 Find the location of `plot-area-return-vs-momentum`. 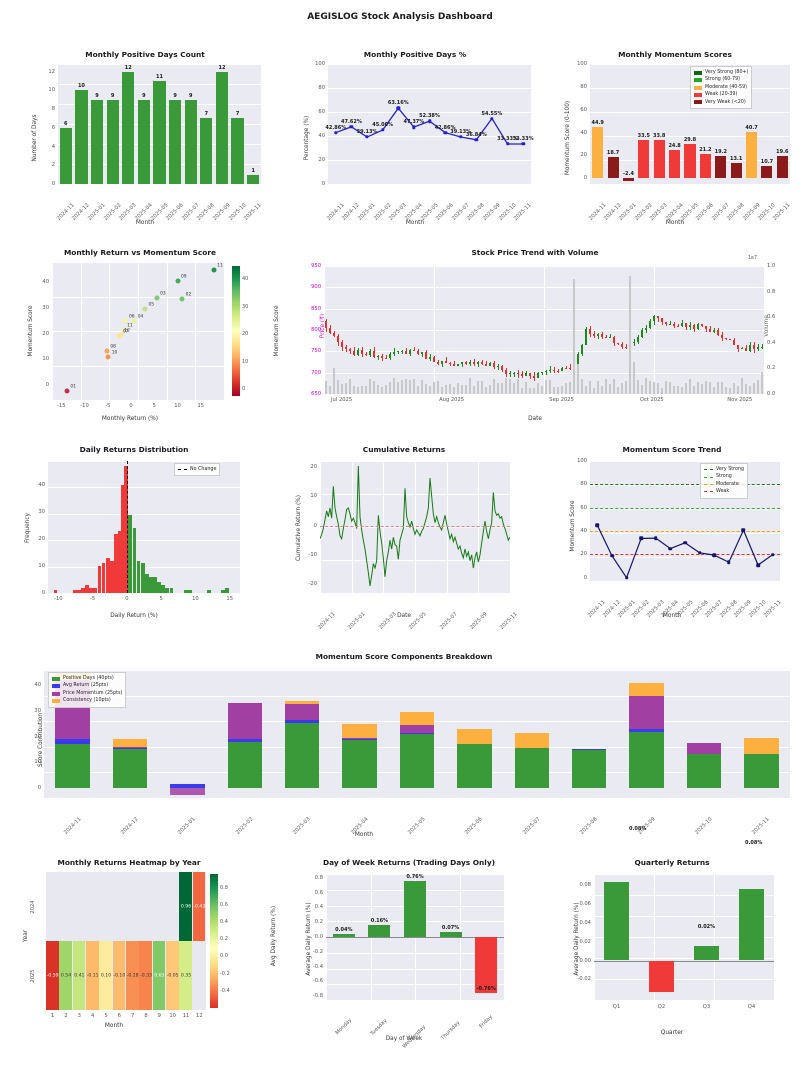

plot-area-return-vs-momentum is located at coordinates (138, 331).